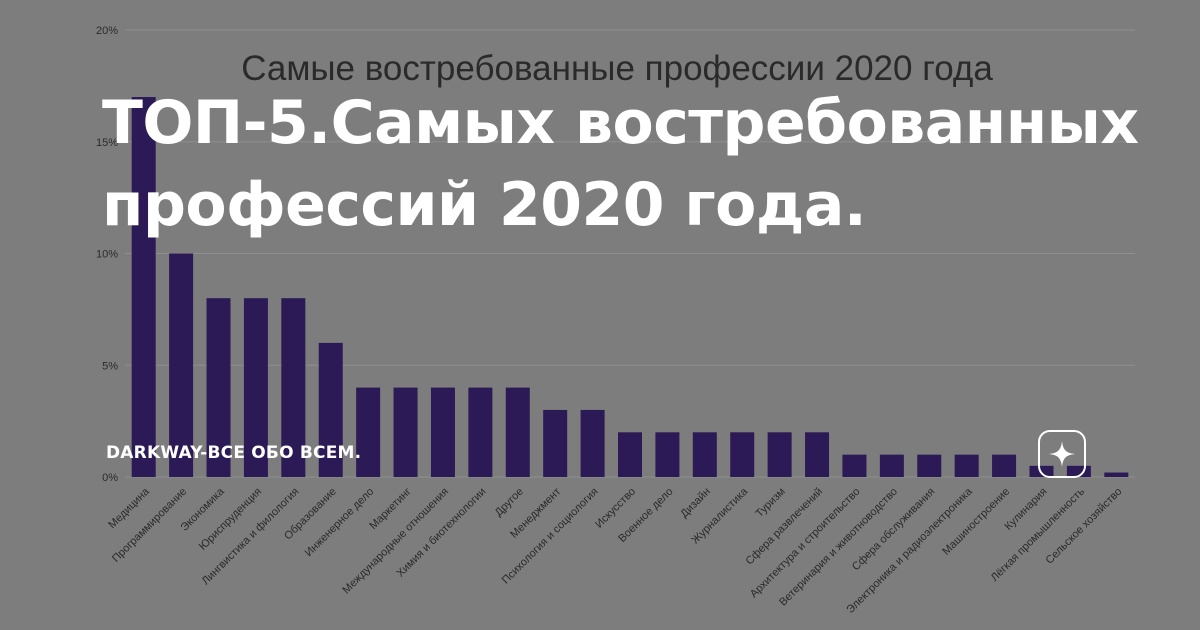 Image resolution: width=1200 pixels, height=630 pixels. What do you see at coordinates (340, 523) in the screenshot?
I see `x-tick-label: Инженерное дело` at bounding box center [340, 523].